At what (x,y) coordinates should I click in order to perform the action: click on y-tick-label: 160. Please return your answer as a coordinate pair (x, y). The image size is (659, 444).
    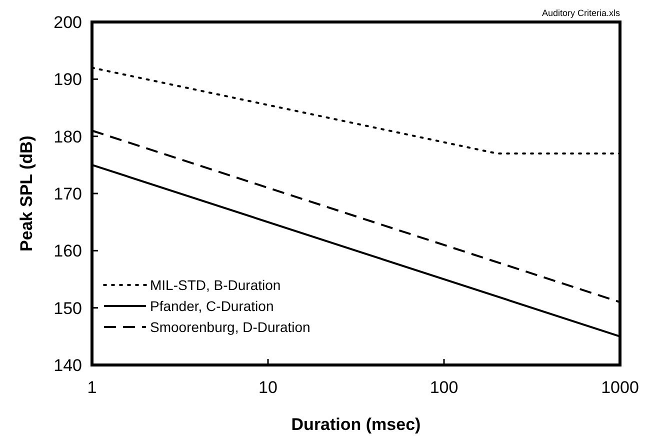
    Looking at the image, I should click on (68, 251).